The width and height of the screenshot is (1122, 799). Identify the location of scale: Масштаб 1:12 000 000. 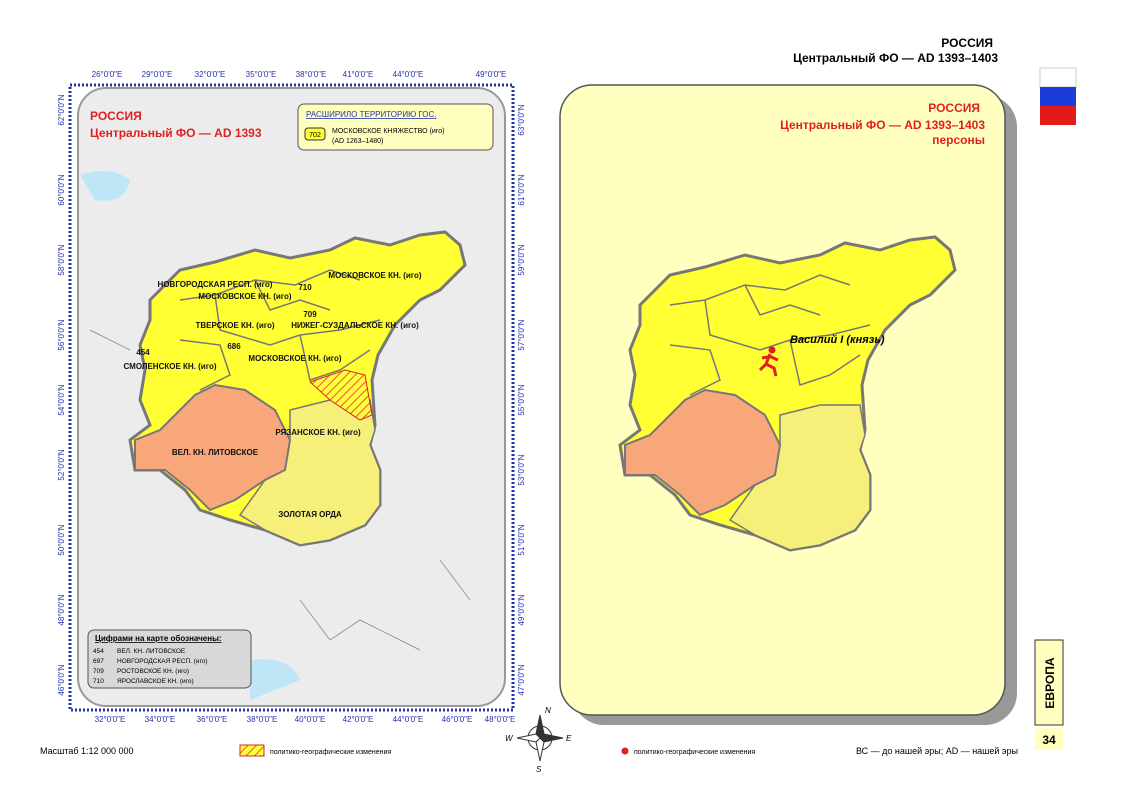
(87, 751).